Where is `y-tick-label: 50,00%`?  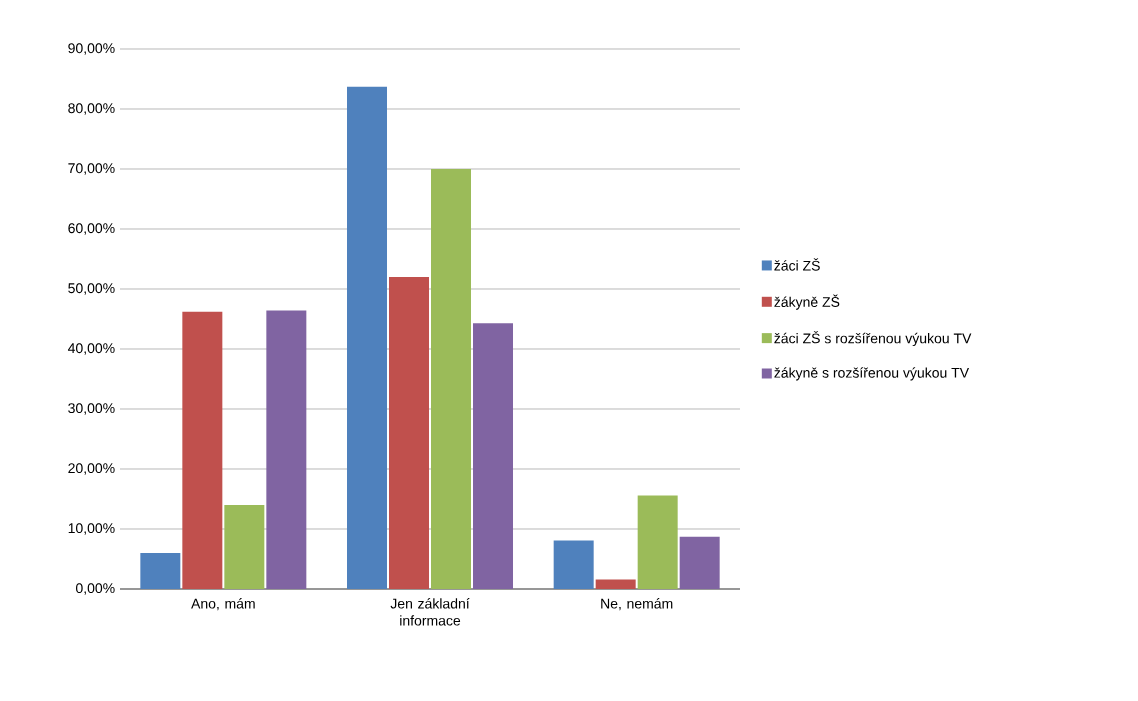
y-tick-label: 50,00% is located at coordinates (91, 289).